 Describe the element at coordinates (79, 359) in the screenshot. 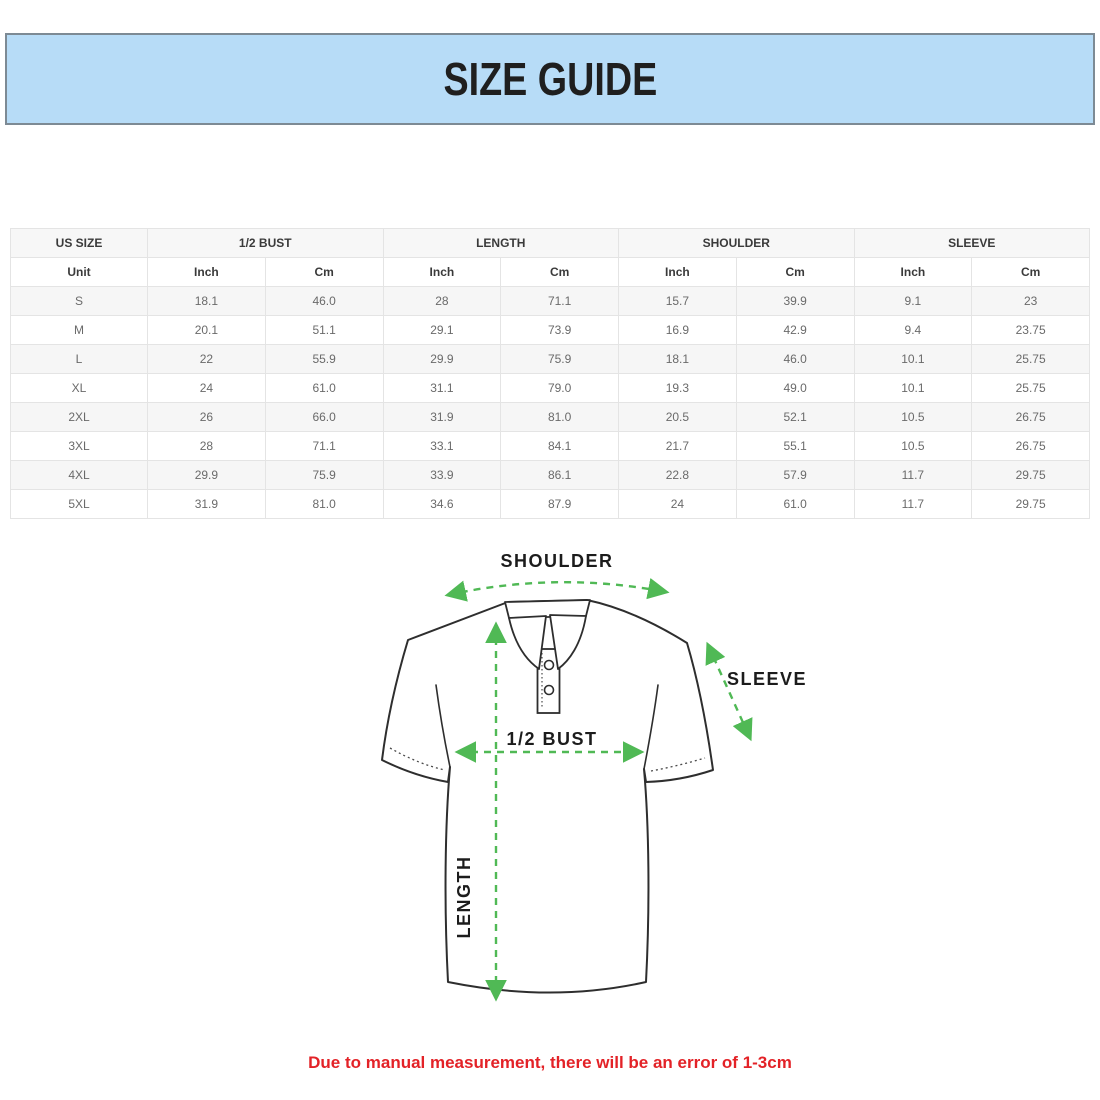

I see `size-cell: L` at that location.